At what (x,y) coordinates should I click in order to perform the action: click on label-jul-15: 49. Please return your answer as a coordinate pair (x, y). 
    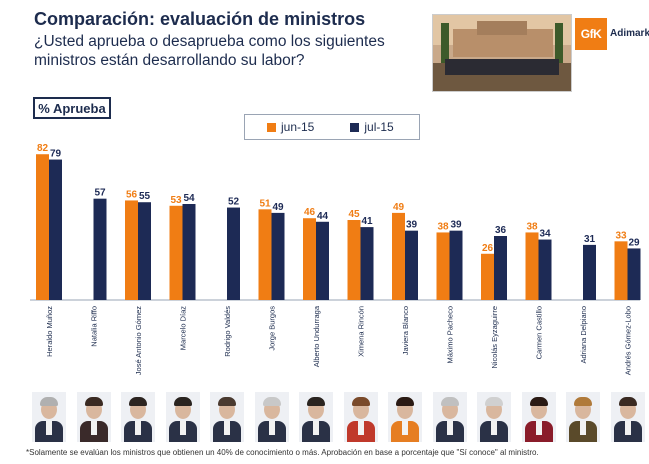
    Looking at the image, I should click on (278, 207).